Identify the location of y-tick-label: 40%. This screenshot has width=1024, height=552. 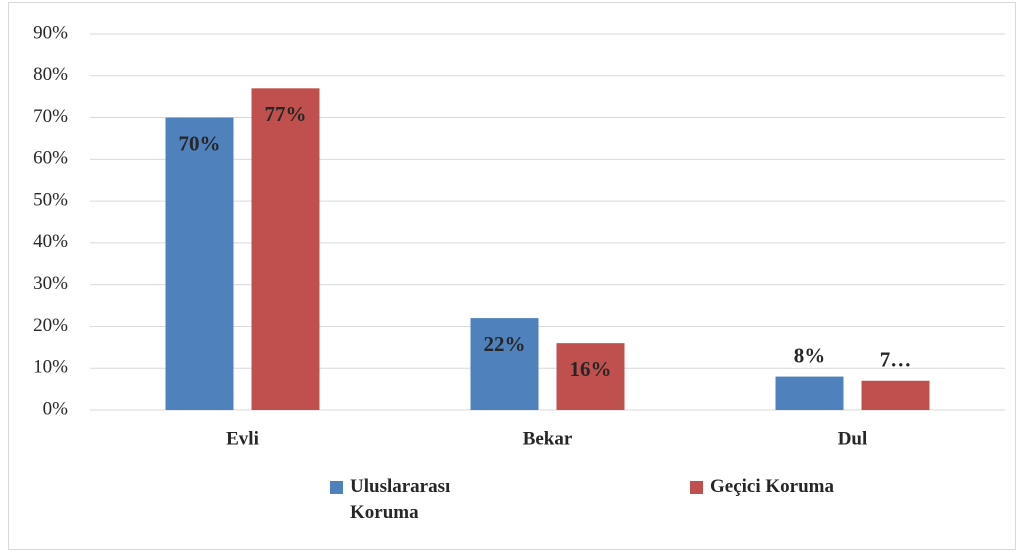
(50, 241).